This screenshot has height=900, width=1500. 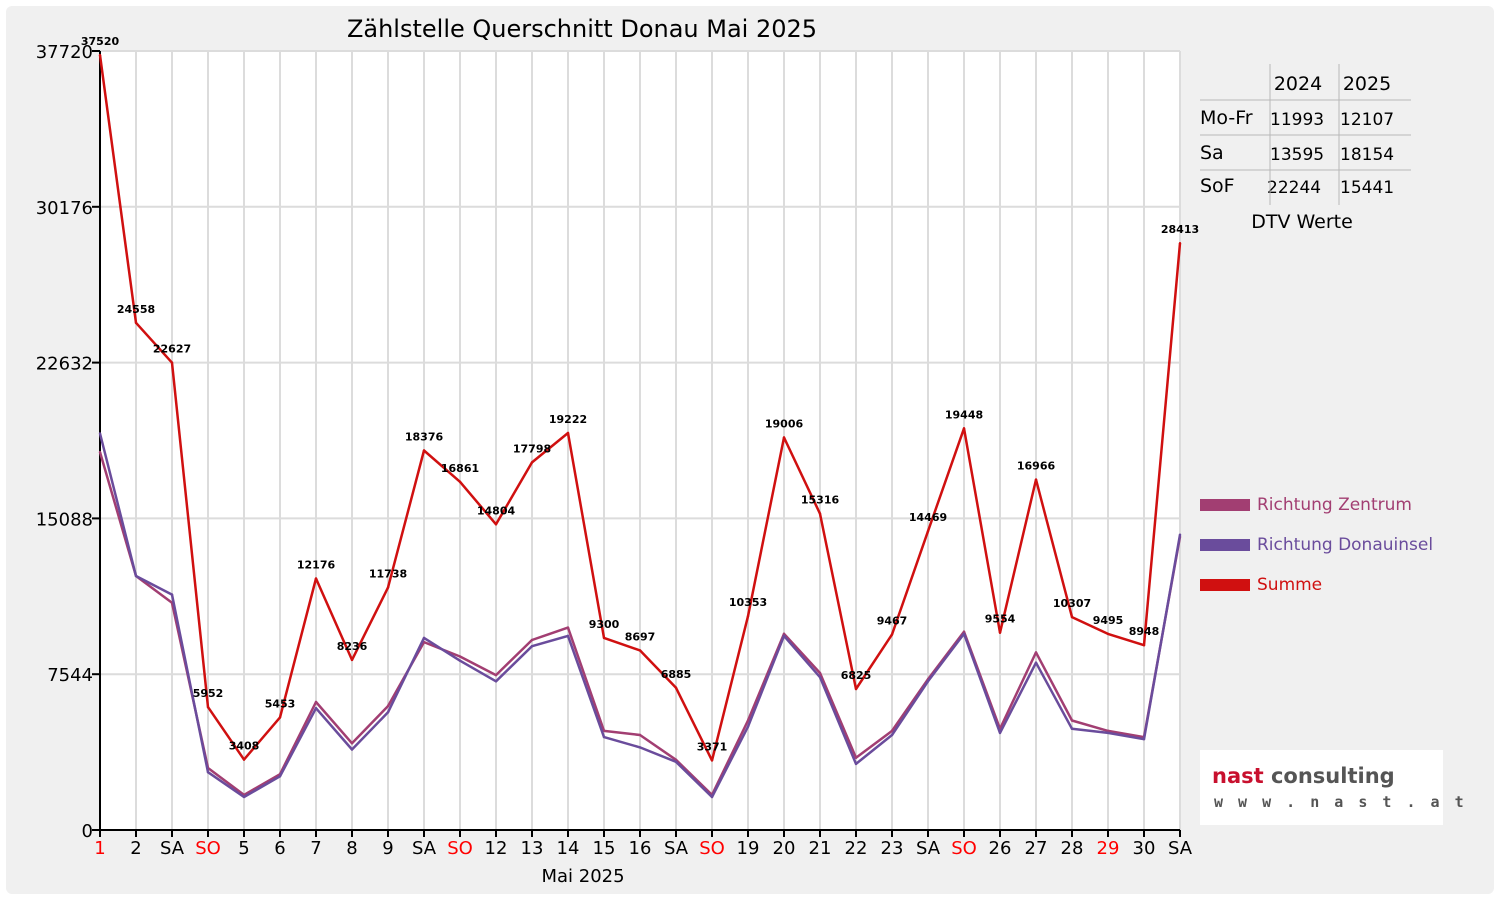 What do you see at coordinates (64, 519) in the screenshot?
I see `y-tick-label: 15088` at bounding box center [64, 519].